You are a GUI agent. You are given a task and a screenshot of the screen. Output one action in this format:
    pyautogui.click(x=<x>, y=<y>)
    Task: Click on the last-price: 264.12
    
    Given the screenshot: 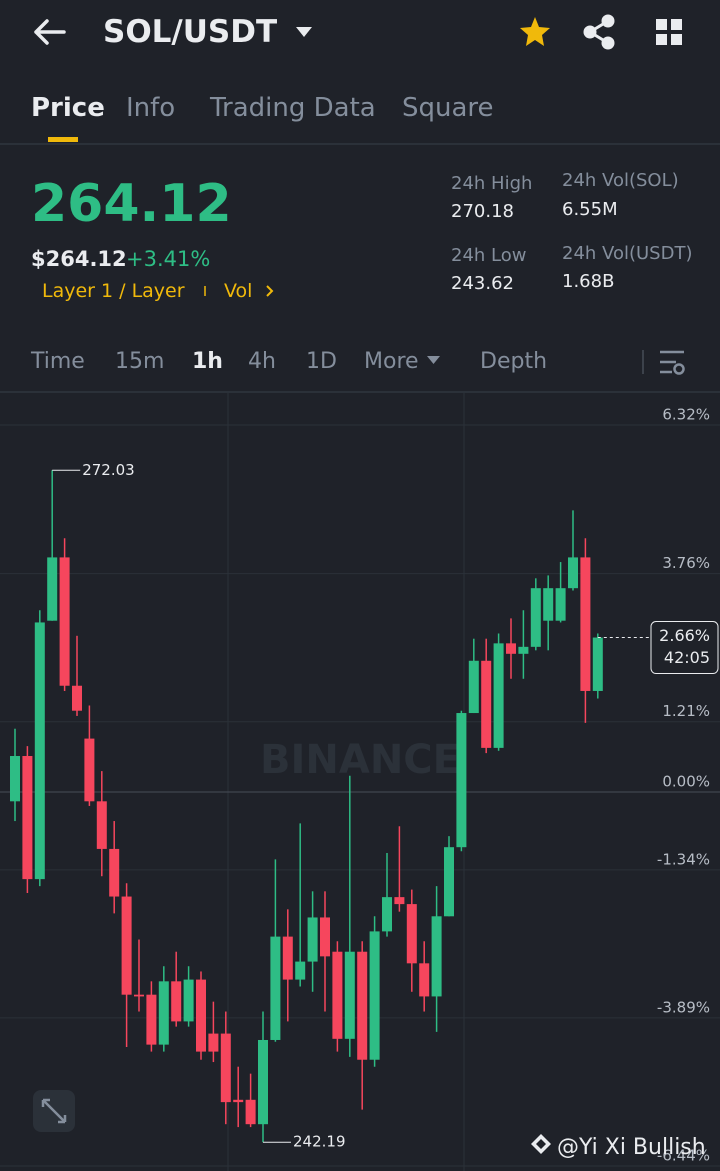 What is the action you would take?
    pyautogui.click(x=131, y=204)
    